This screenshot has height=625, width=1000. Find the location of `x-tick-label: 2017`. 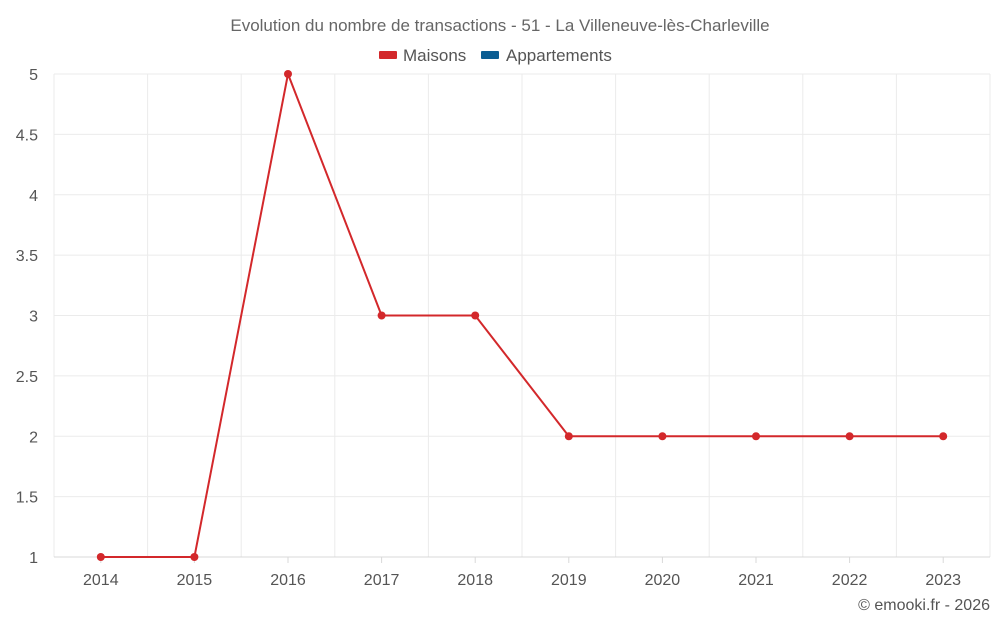

x-tick-label: 2017 is located at coordinates (382, 580).